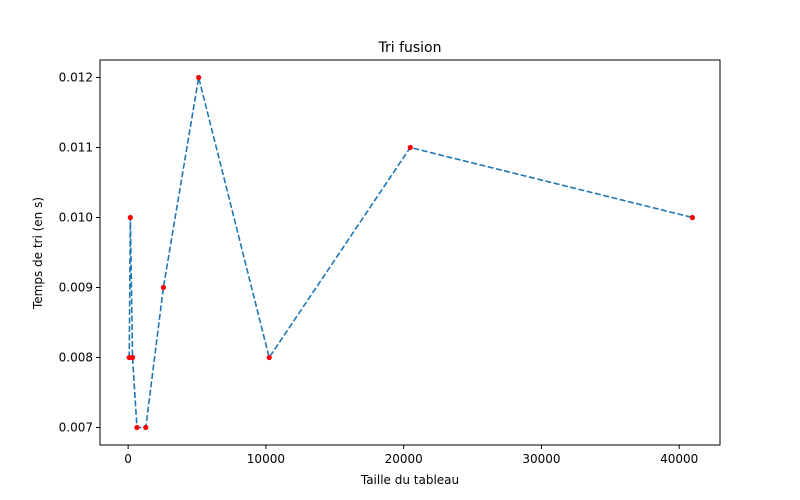  Describe the element at coordinates (266, 459) in the screenshot. I see `x-tick-label: 10000` at that location.